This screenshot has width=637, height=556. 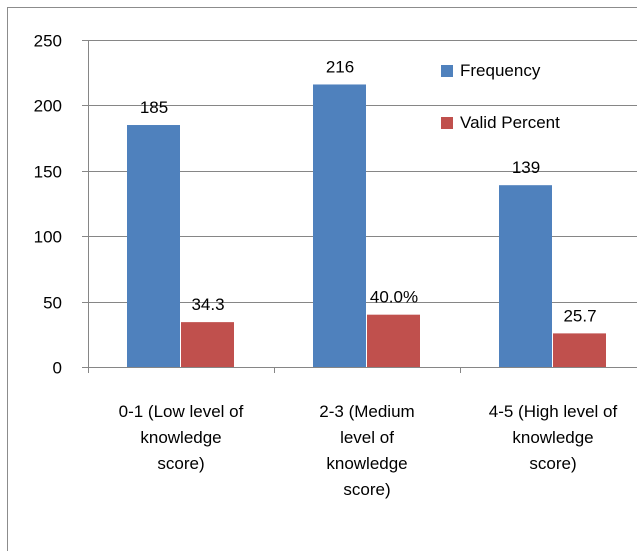 I want to click on data-label: 139, so click(x=526, y=167).